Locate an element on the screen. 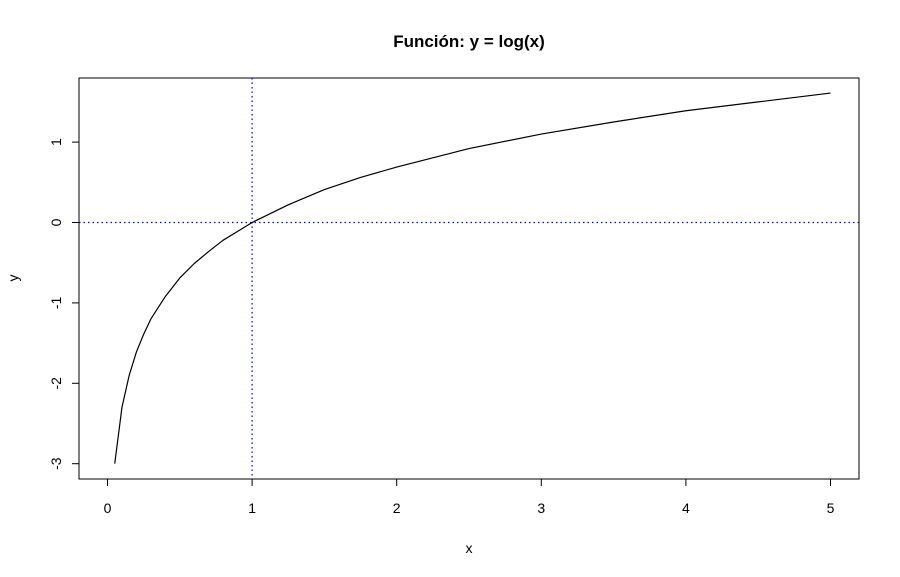 The width and height of the screenshot is (900, 577). y-tick-label: -2 is located at coordinates (56, 383).